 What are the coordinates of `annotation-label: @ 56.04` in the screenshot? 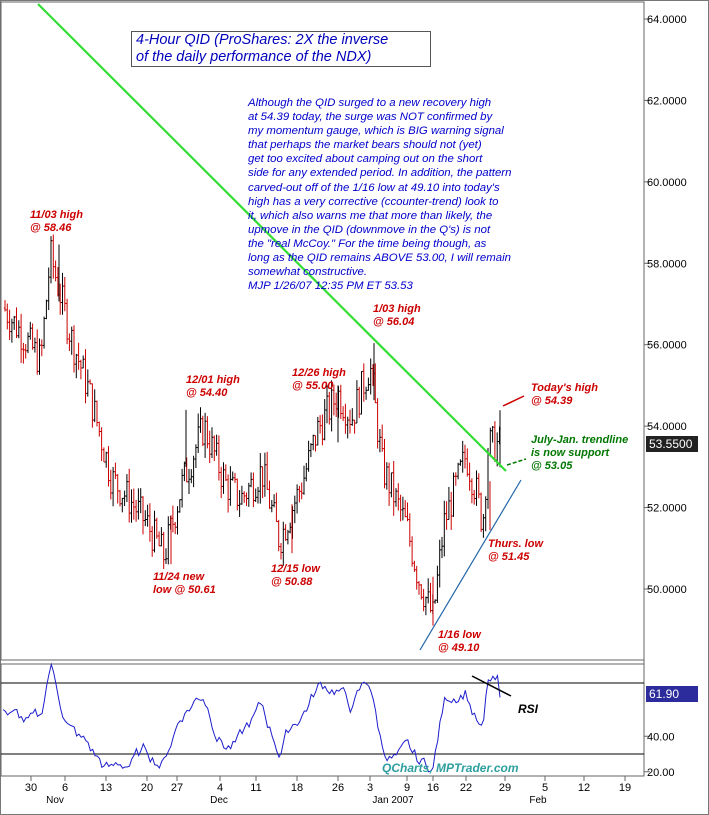 It's located at (393, 322).